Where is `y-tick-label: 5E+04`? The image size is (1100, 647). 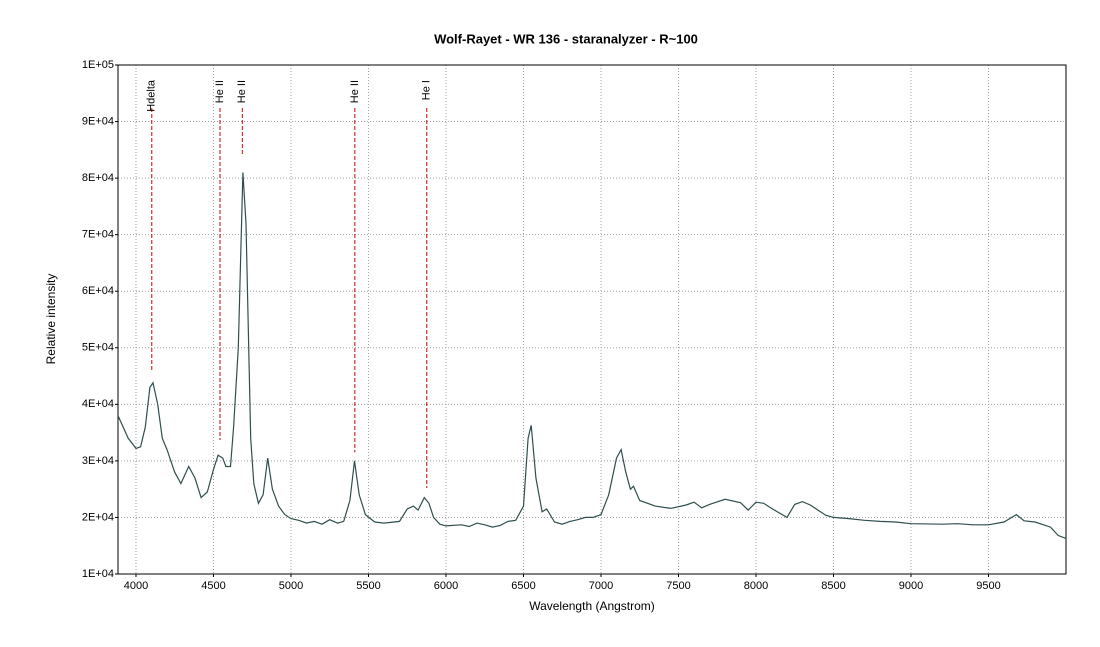
y-tick-label: 5E+04 is located at coordinates (98, 348).